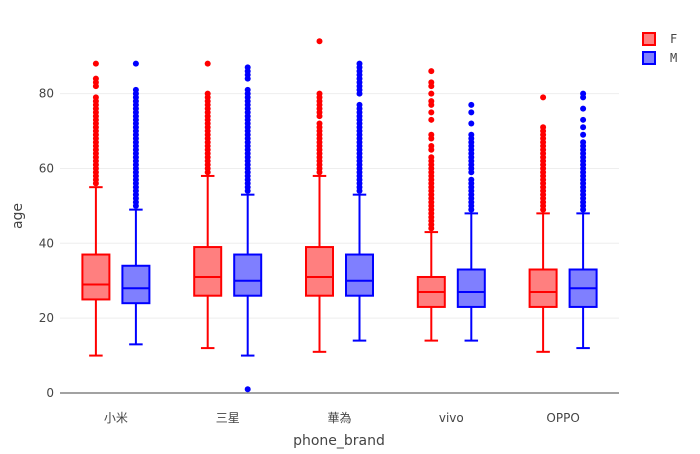 This screenshot has height=454, width=700. What do you see at coordinates (50, 393) in the screenshot?
I see `y-tick-label: 0` at bounding box center [50, 393].